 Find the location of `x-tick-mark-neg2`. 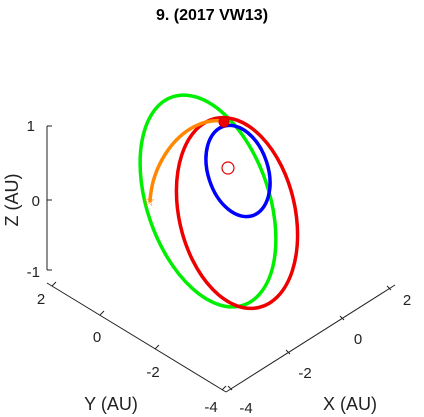

x-tick-mark-neg2 is located at coordinates (288, 352).